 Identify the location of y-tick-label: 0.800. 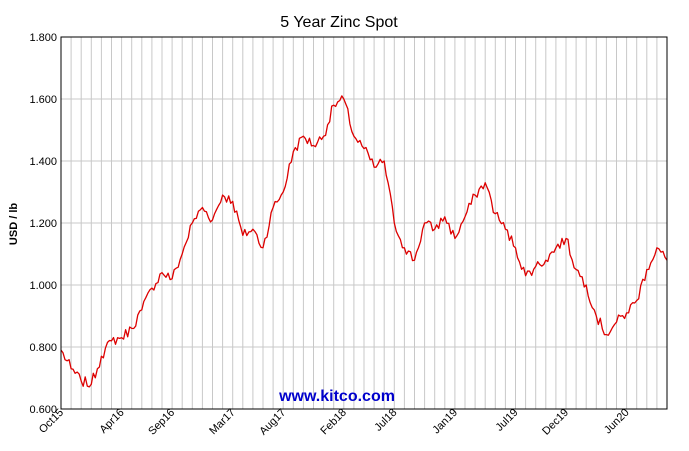
(43, 348).